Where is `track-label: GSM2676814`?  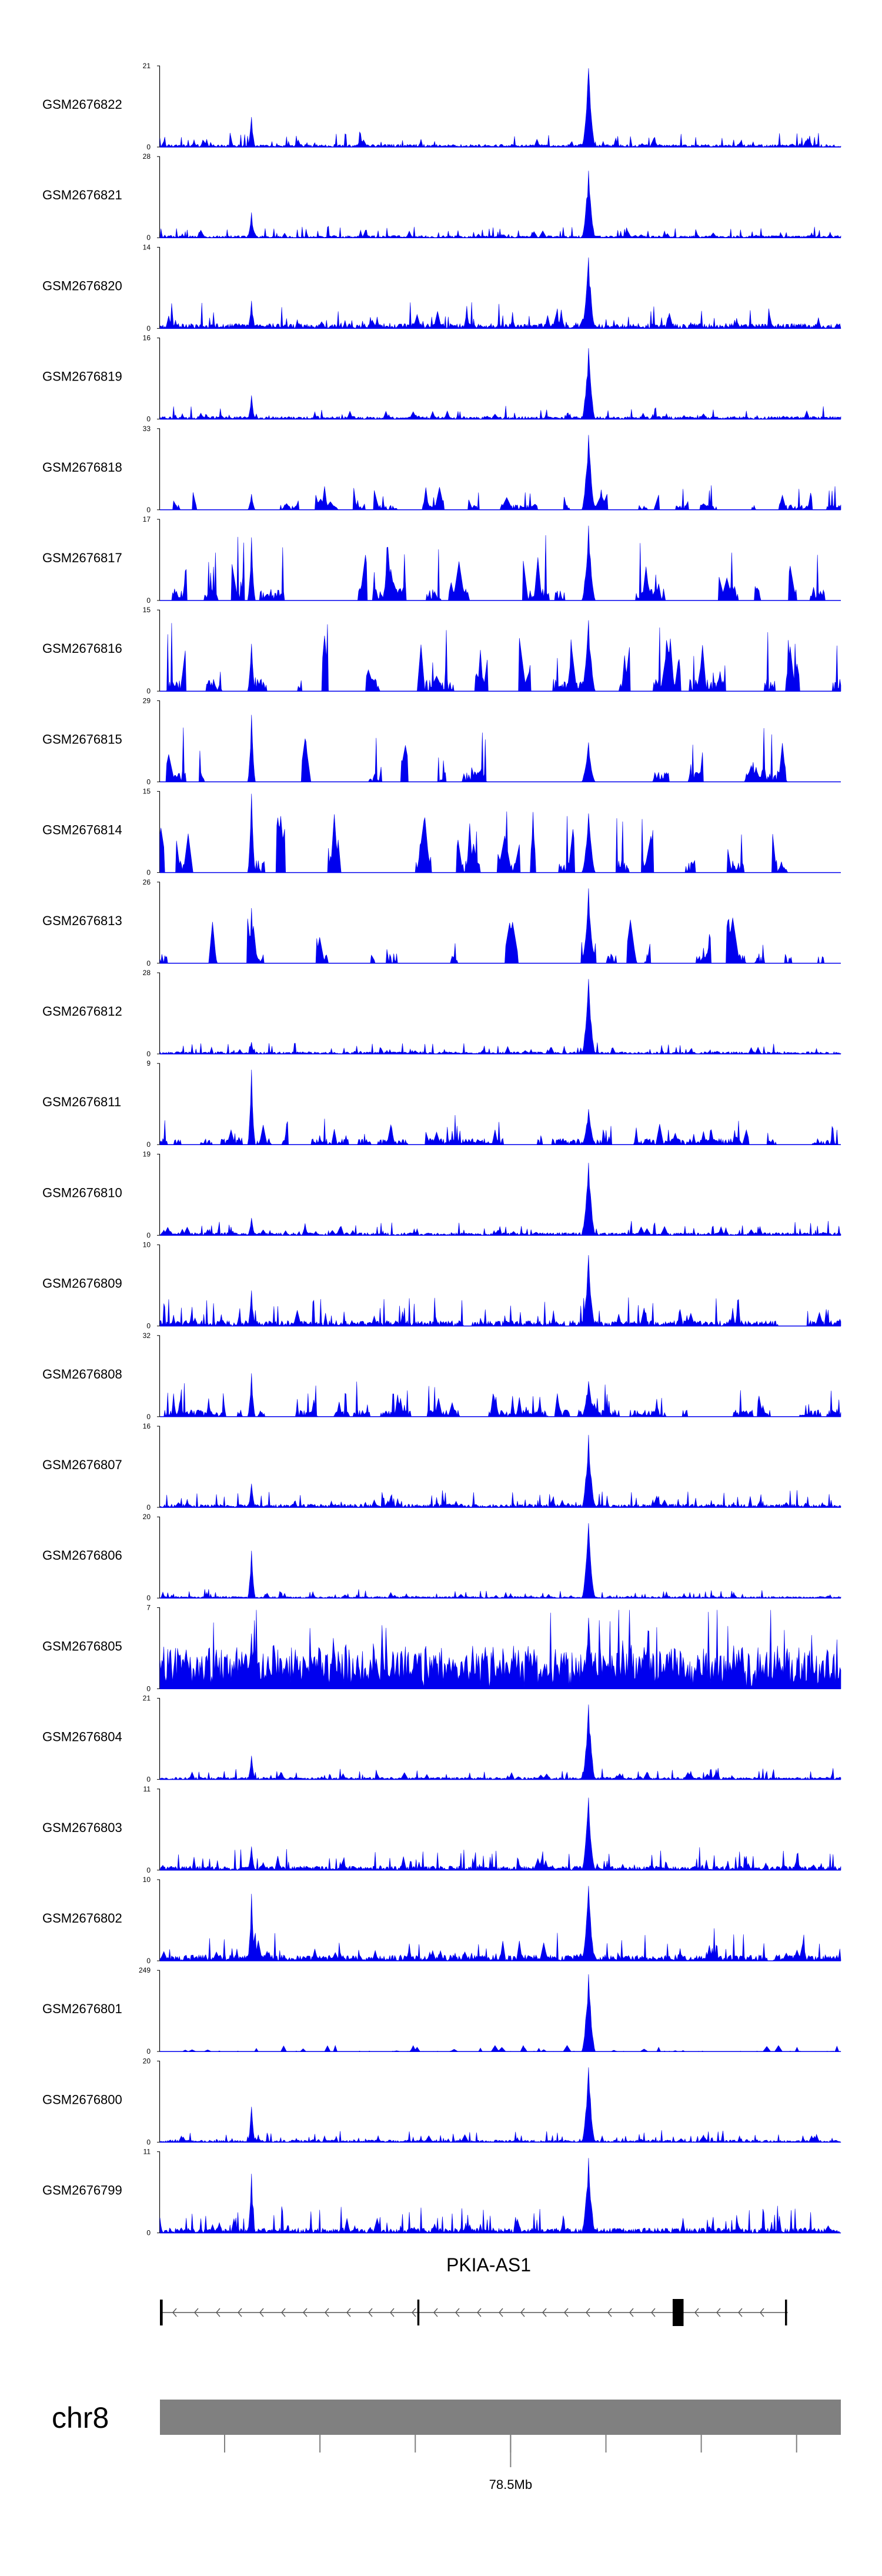 track-label: GSM2676814 is located at coordinates (82, 830).